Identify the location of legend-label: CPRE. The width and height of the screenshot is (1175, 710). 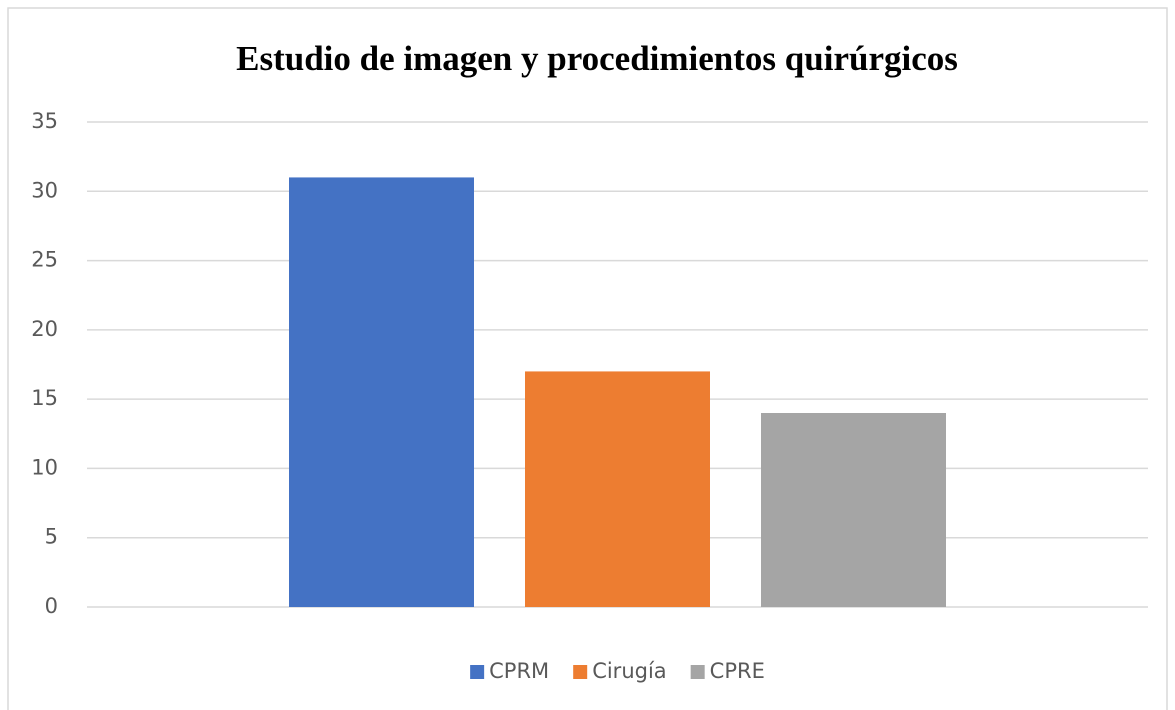
(737, 671).